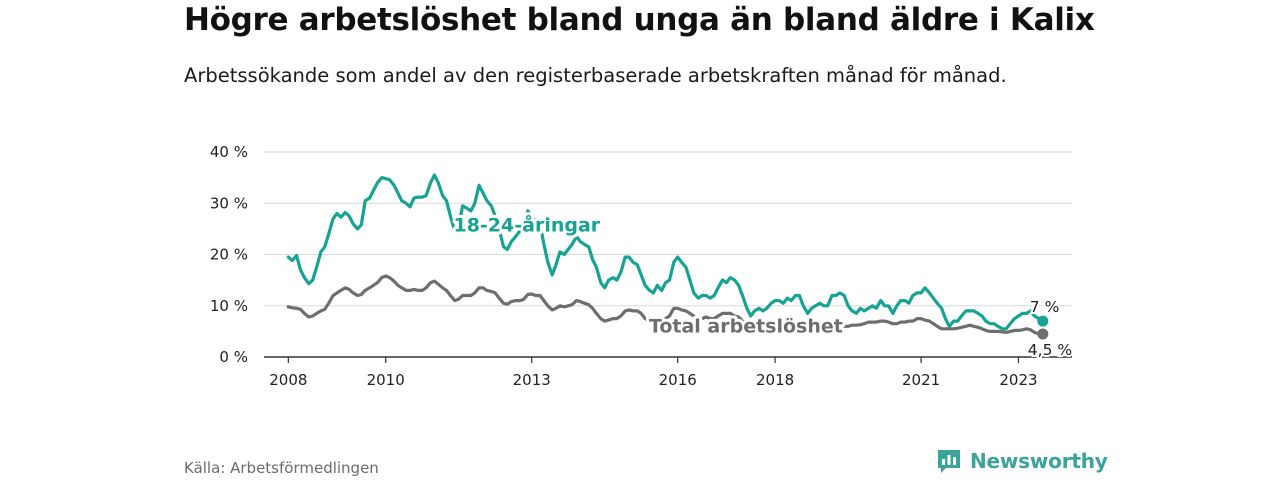 The image size is (1280, 480). I want to click on newsworthy-logo-icon, so click(949, 461).